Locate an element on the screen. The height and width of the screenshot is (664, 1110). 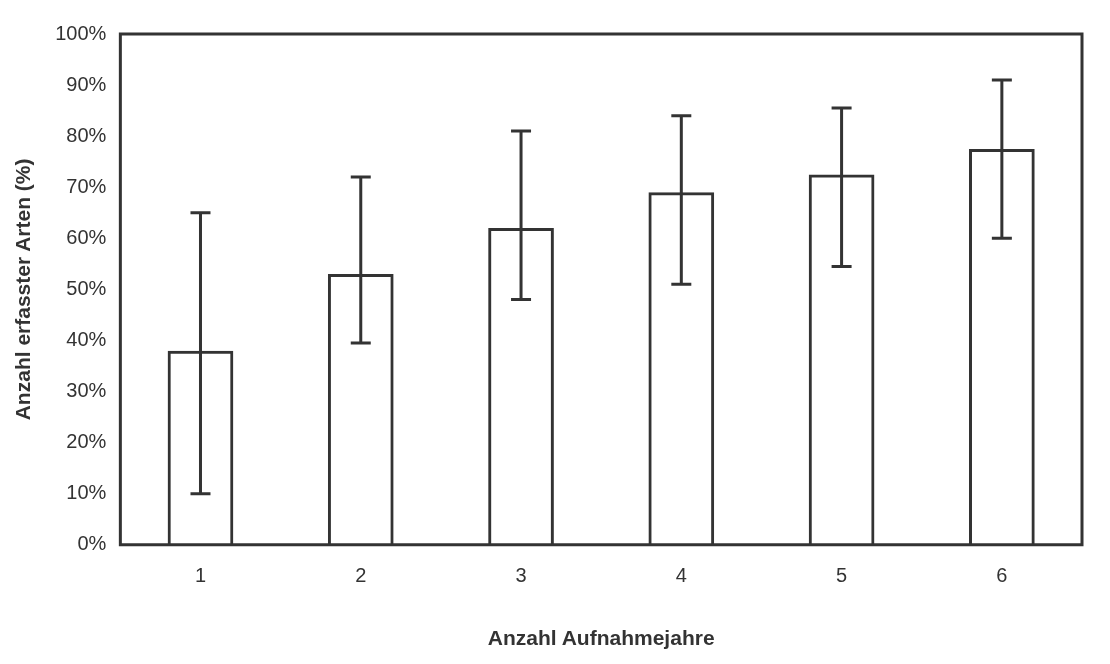
y-tick-label: 50% is located at coordinates (86, 287).